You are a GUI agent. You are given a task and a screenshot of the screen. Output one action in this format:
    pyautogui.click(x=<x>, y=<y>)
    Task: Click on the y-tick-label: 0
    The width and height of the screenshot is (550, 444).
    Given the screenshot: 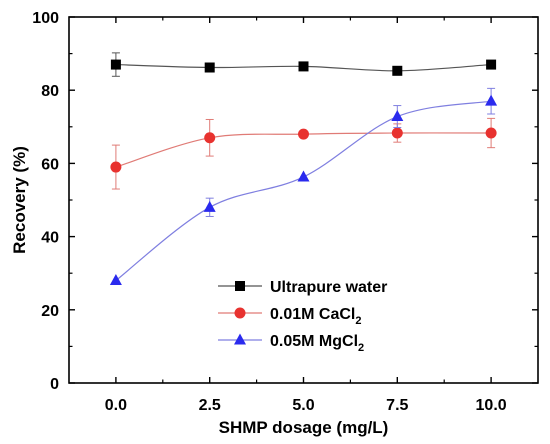 What is the action you would take?
    pyautogui.click(x=54, y=384)
    